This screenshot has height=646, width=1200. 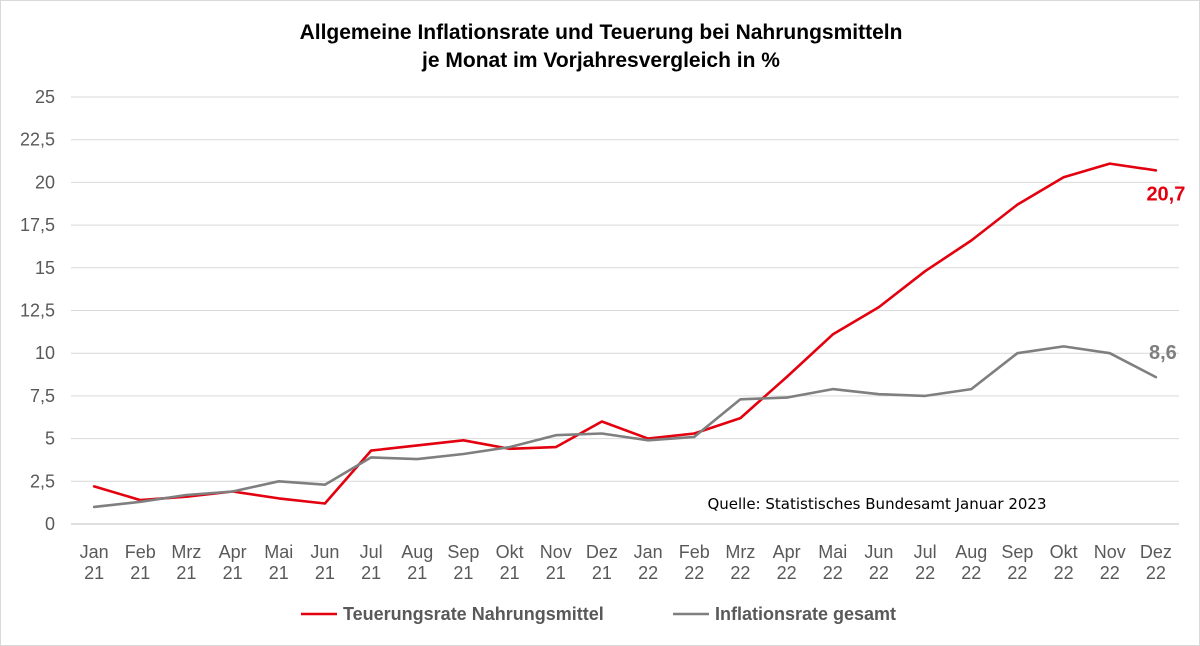 I want to click on y-tick-label: 22,5, so click(x=37, y=140).